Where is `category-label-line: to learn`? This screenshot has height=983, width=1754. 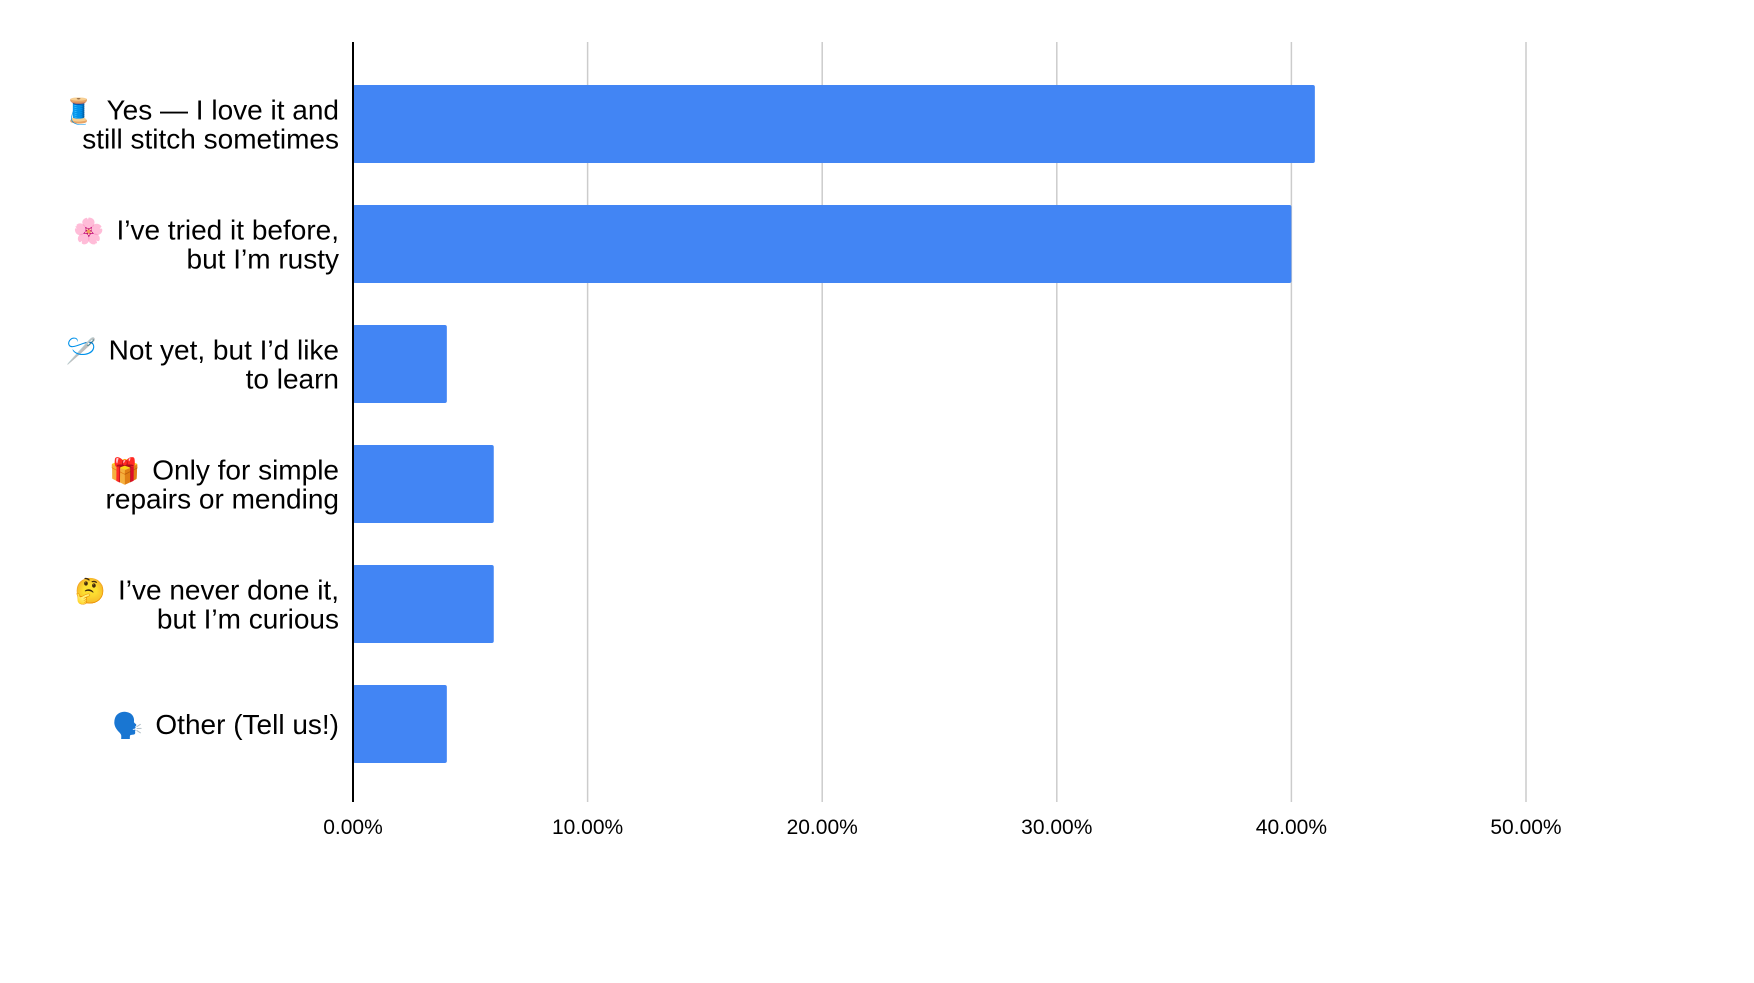
category-label-line: to learn is located at coordinates (292, 379).